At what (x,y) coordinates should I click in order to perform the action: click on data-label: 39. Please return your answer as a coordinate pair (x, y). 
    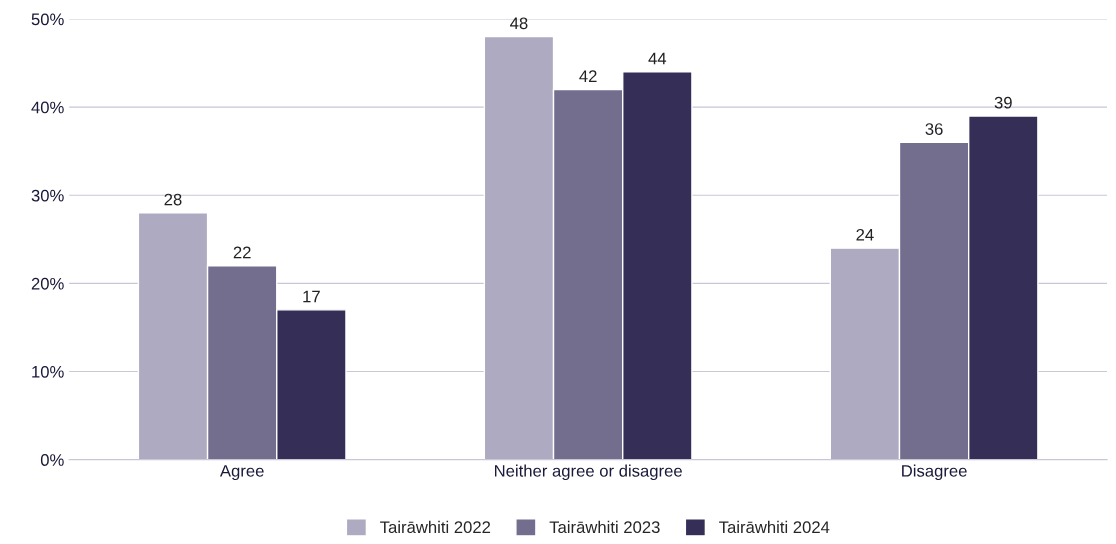
    Looking at the image, I should click on (1003, 102).